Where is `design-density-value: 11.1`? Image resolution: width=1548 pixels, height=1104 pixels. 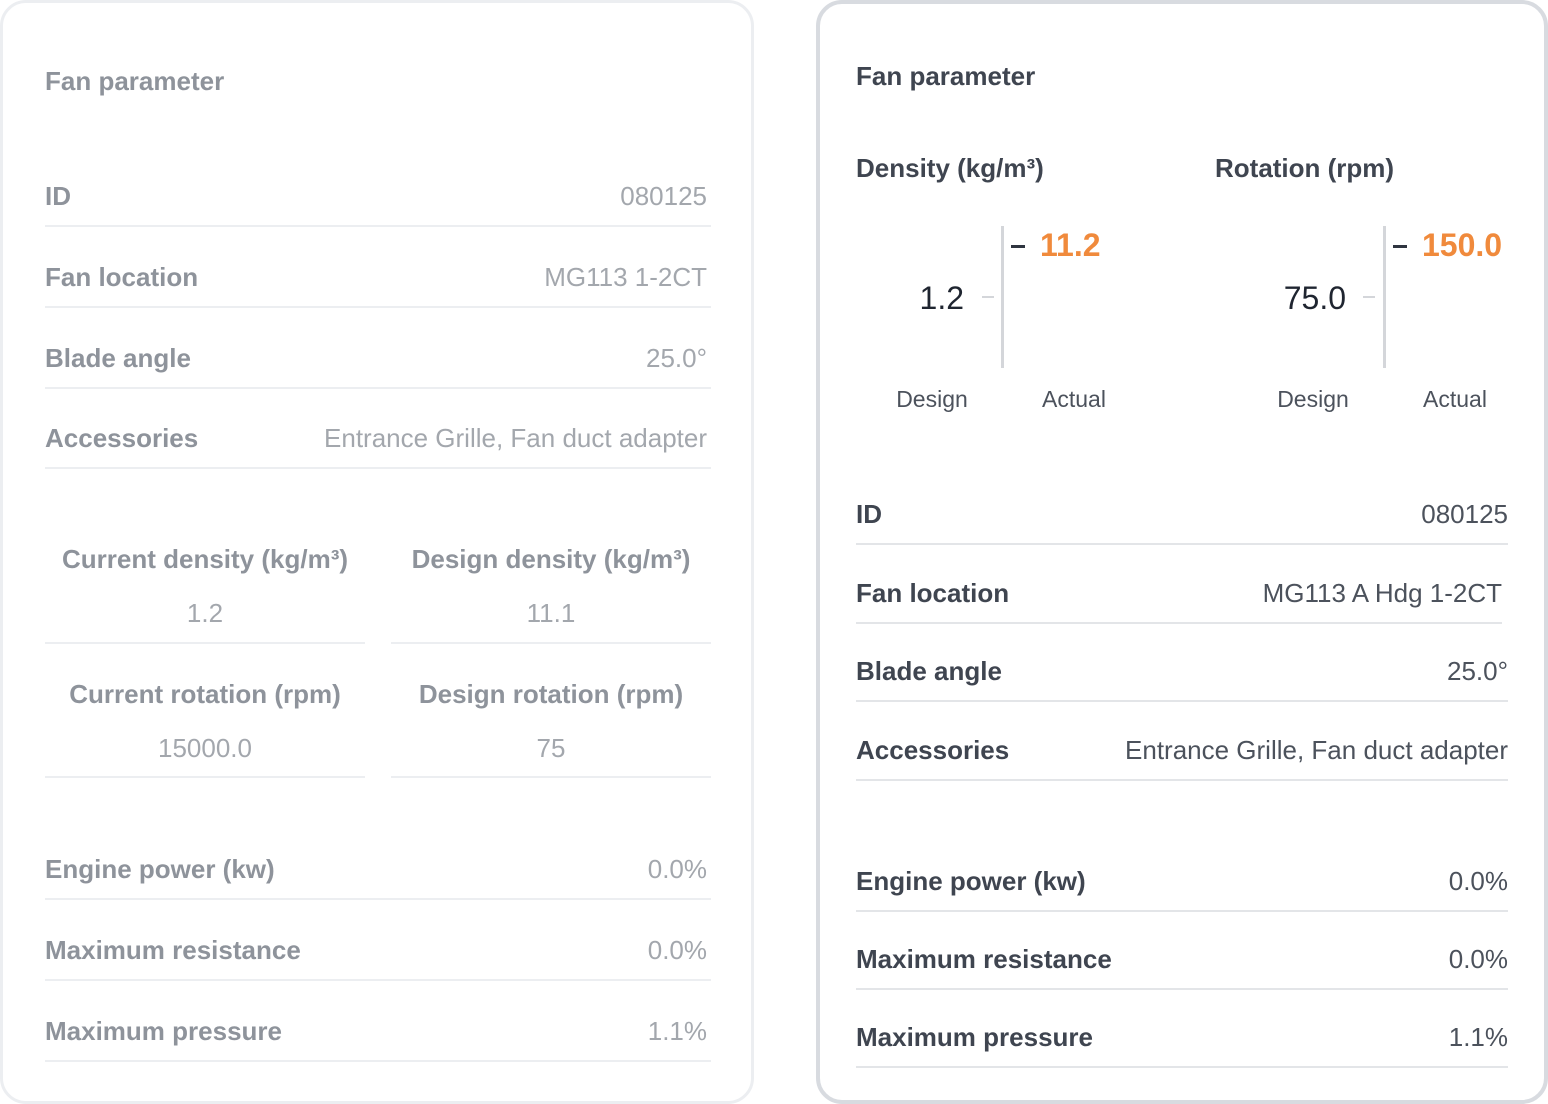
design-density-value: 11.1 is located at coordinates (551, 613).